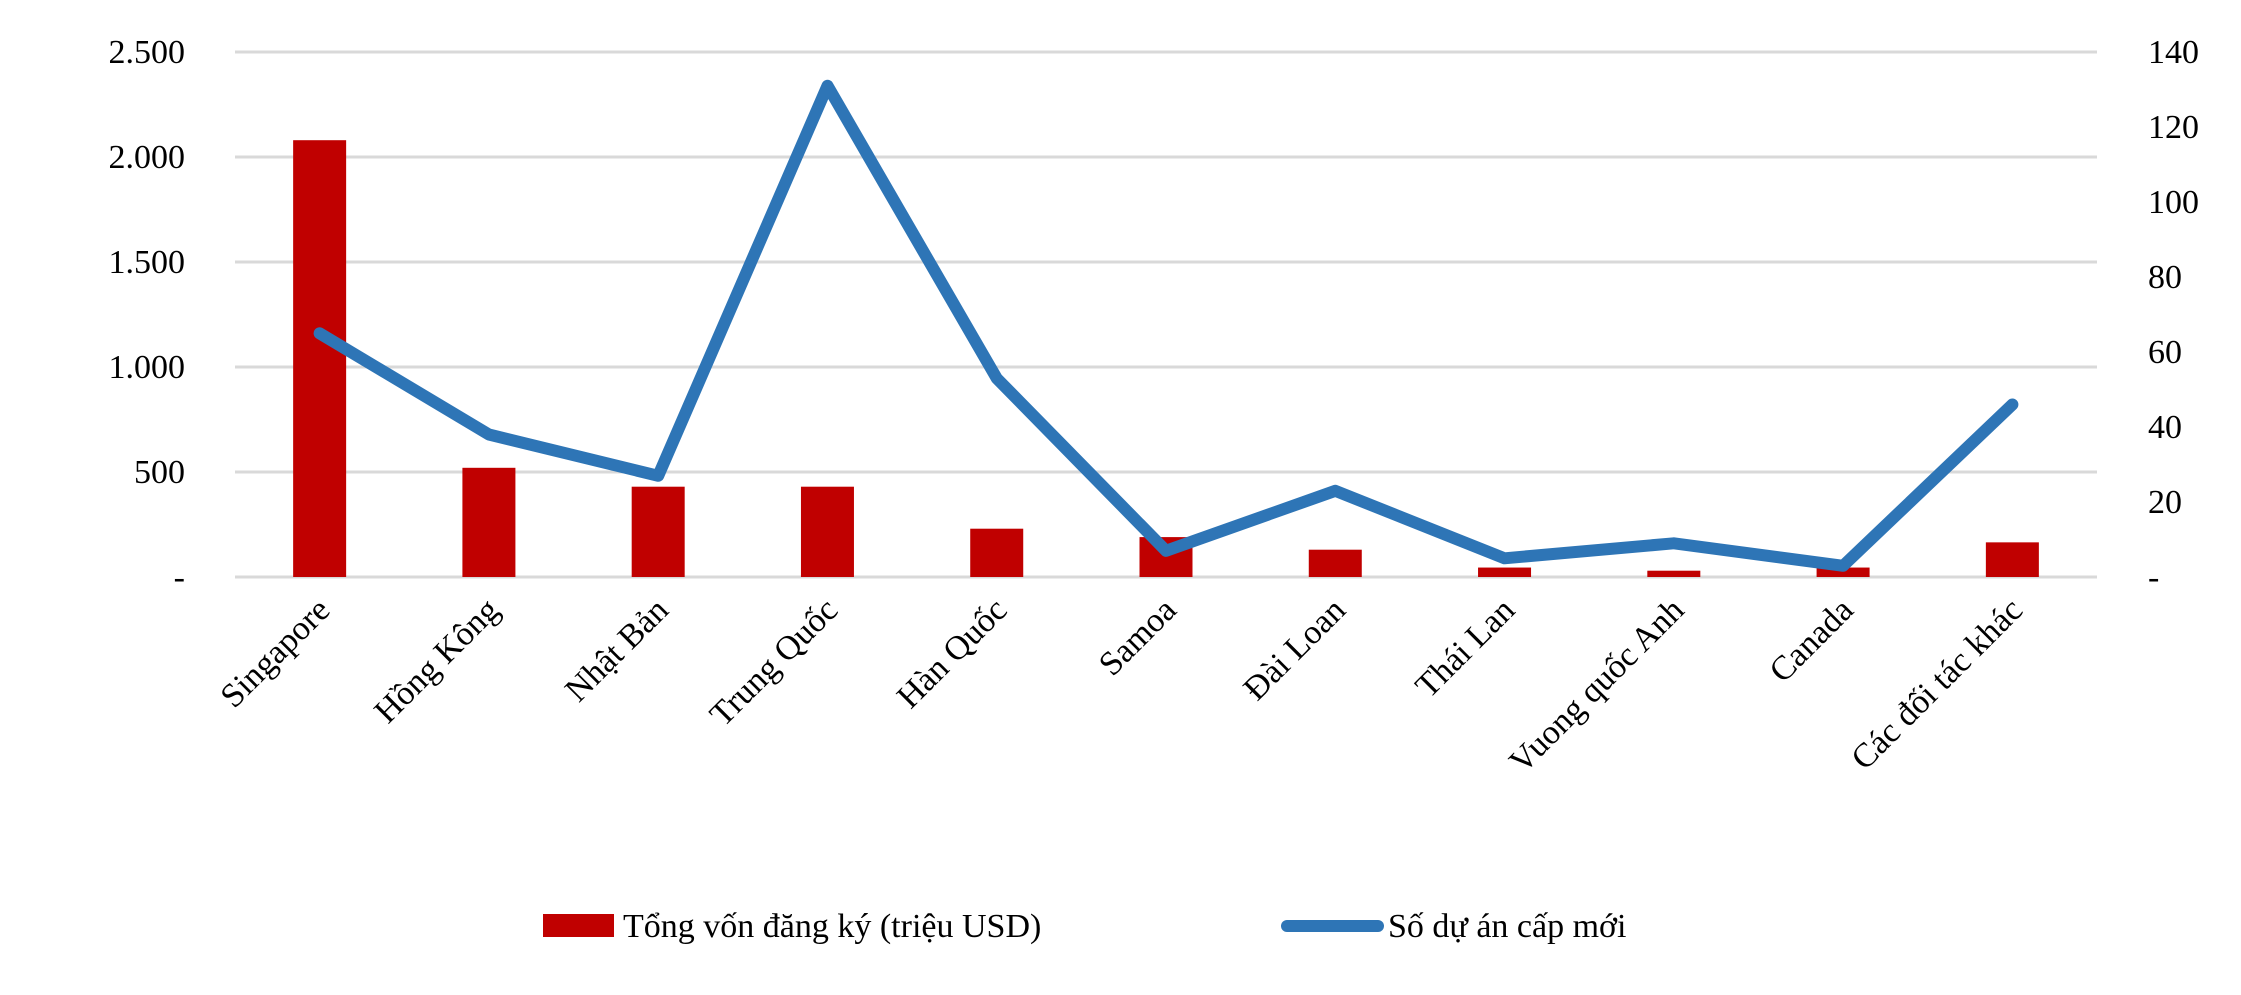  What do you see at coordinates (578, 925) in the screenshot?
I see `legend-bar-swatch-icon` at bounding box center [578, 925].